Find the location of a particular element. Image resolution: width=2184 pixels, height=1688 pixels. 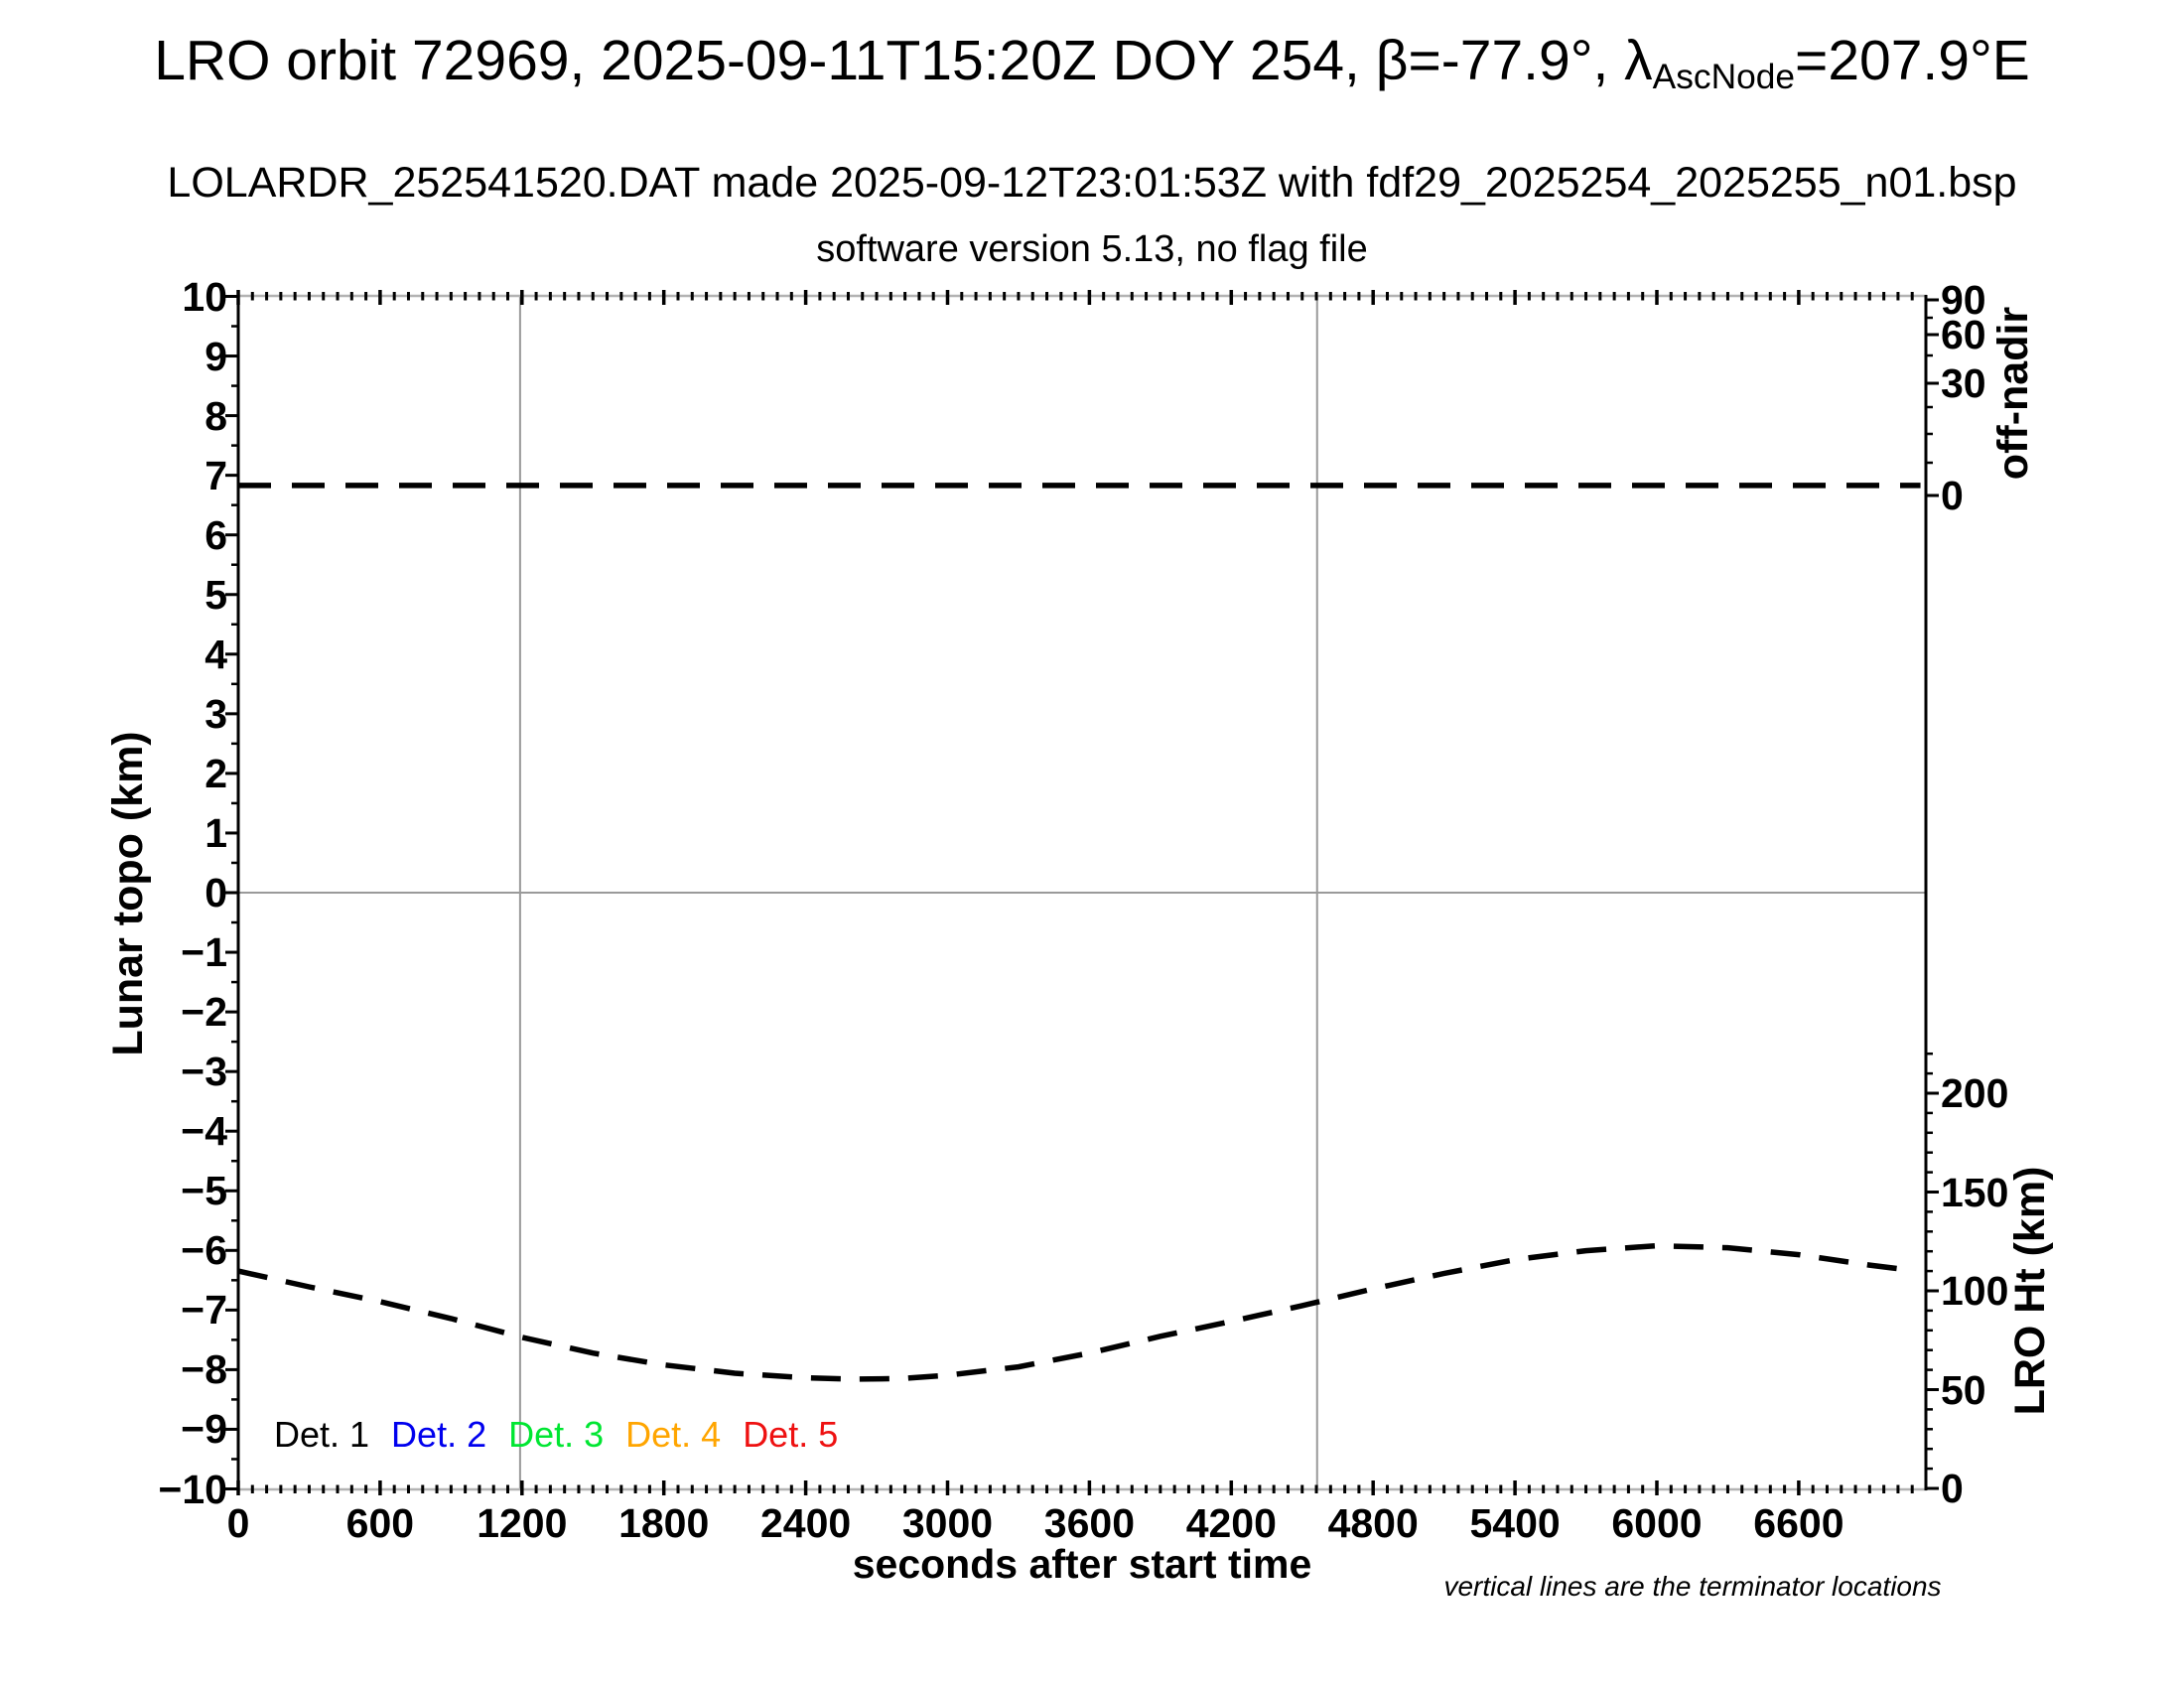

left-axis-tick-label: 8 is located at coordinates (216, 415).